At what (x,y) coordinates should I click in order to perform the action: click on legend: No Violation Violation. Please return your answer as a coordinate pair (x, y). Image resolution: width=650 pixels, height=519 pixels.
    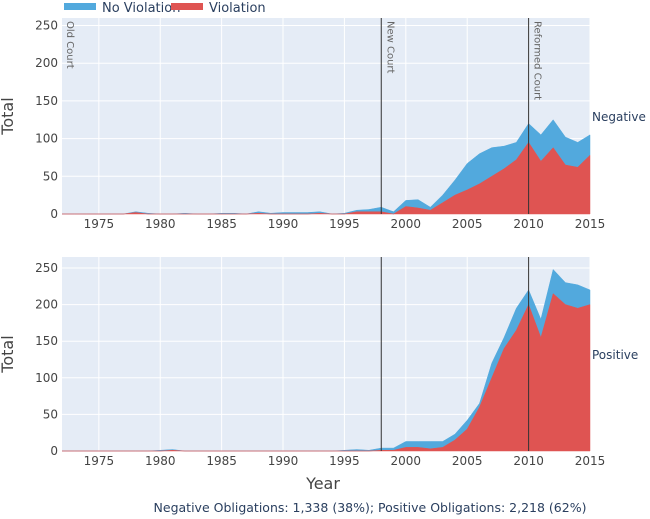
    Looking at the image, I should click on (165, 8).